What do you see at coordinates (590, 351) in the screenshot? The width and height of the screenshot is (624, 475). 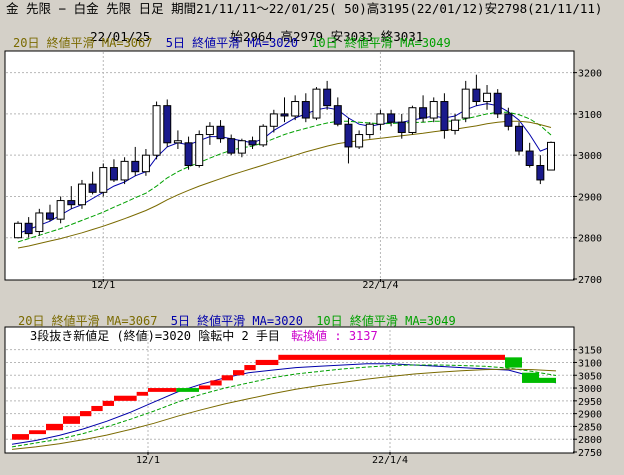 I see `tlb-ytick-label: 3150` at bounding box center [590, 351].